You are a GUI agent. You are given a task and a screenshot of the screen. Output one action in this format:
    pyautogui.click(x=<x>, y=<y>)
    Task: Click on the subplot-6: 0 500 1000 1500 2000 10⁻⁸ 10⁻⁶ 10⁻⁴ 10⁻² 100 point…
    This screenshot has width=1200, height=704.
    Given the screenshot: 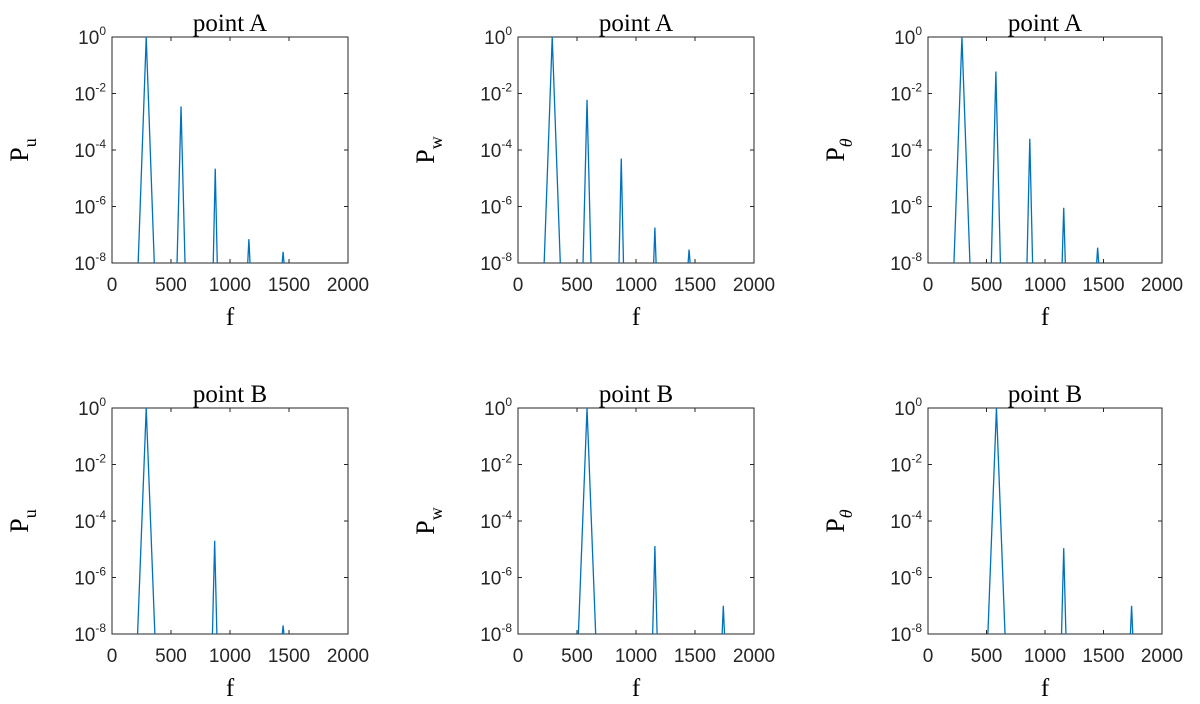 What is the action you would take?
    pyautogui.click(x=1002, y=541)
    